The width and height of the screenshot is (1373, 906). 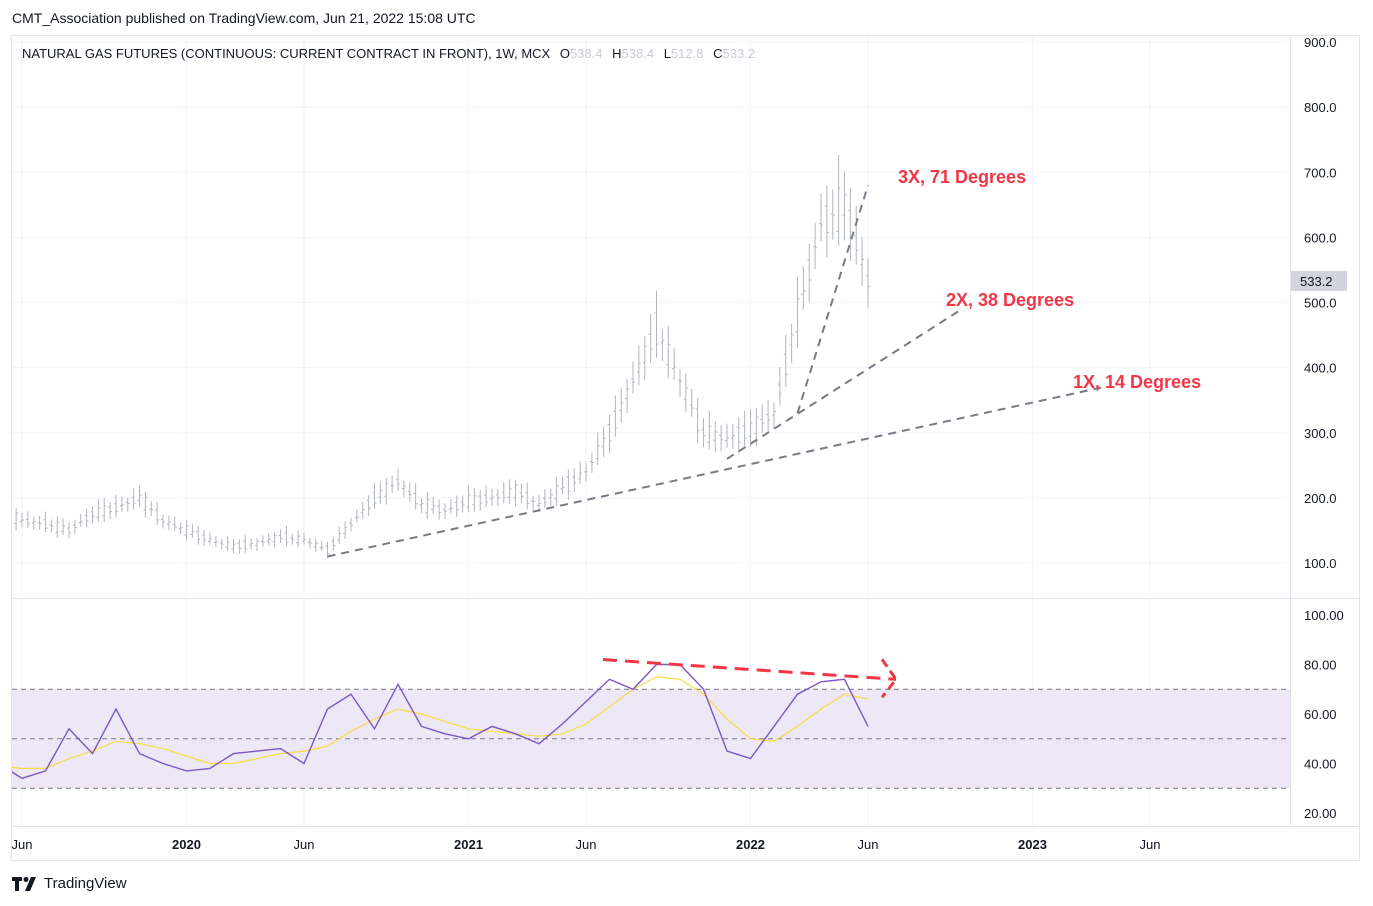 I want to click on rsi-ma-line, so click(x=440, y=722).